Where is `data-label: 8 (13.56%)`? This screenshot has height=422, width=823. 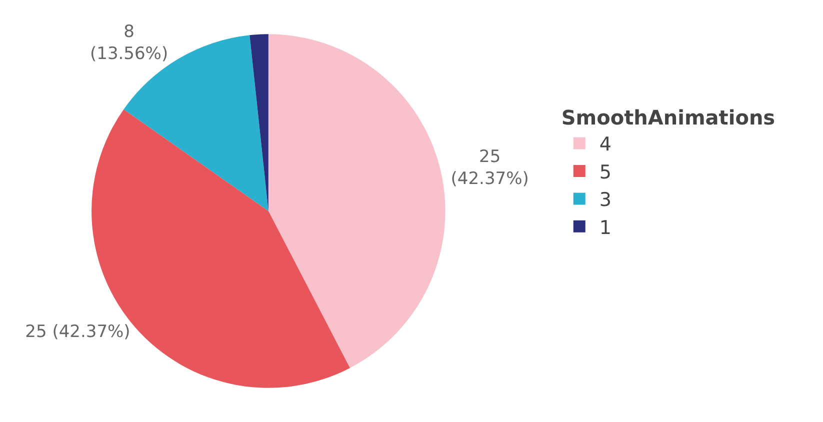 data-label: 8 (13.56%) is located at coordinates (129, 43).